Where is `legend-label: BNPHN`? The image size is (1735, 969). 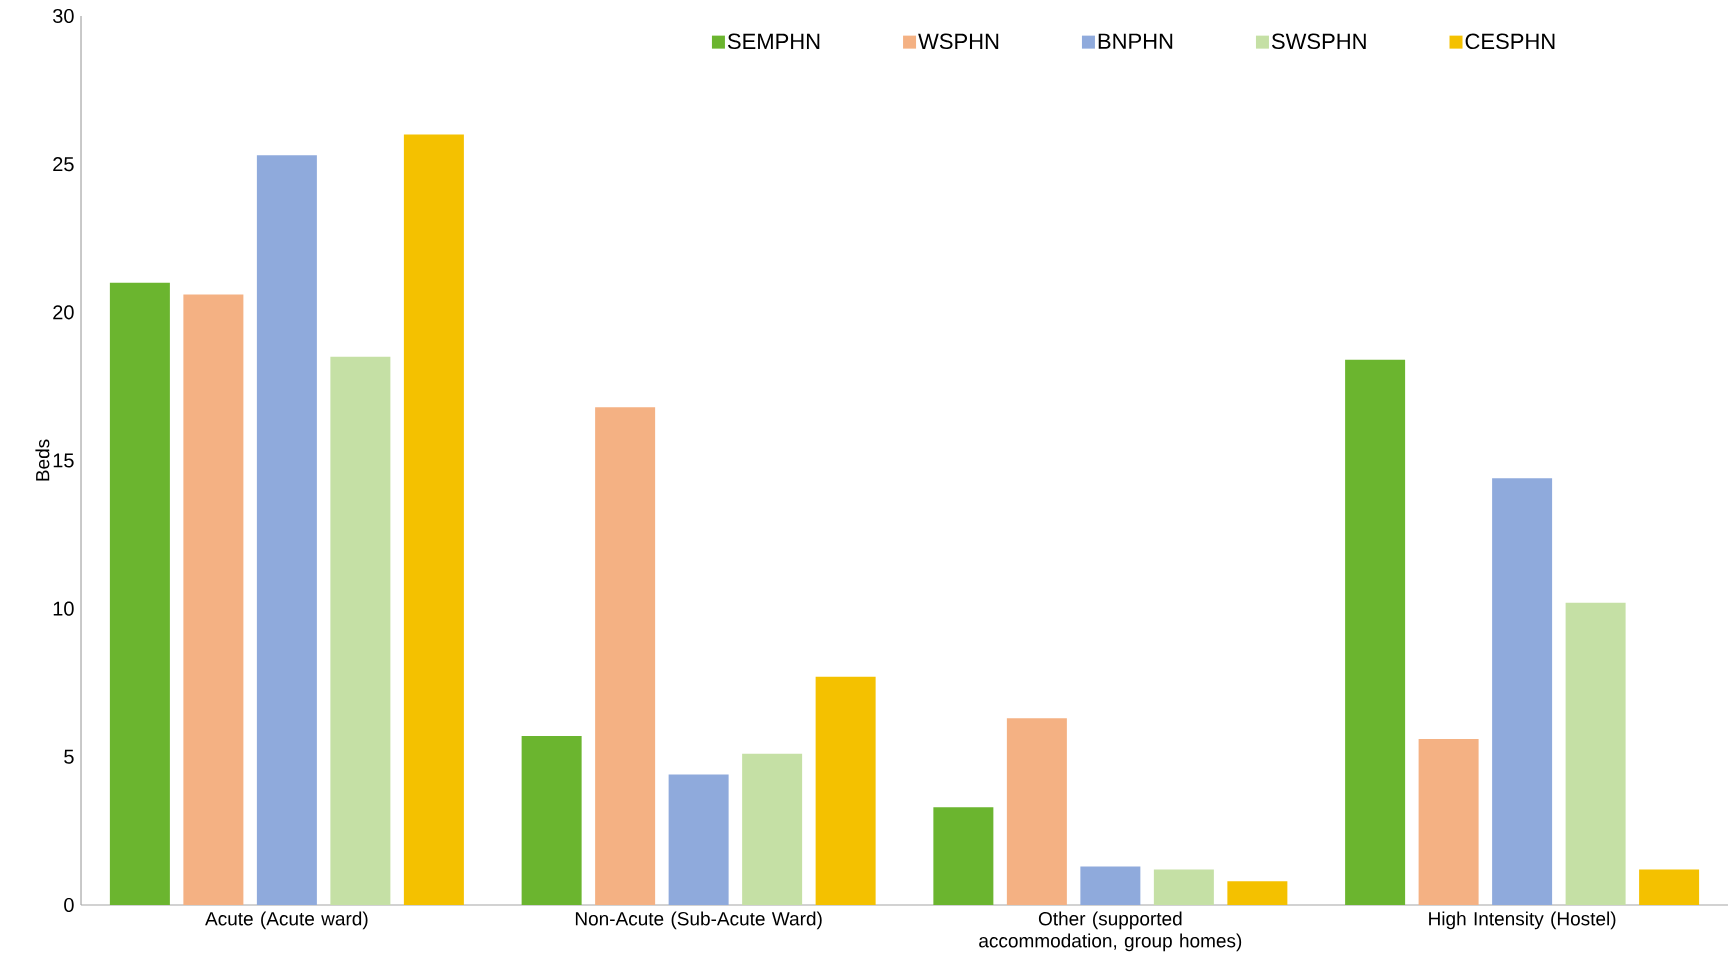
legend-label: BNPHN is located at coordinates (1135, 41).